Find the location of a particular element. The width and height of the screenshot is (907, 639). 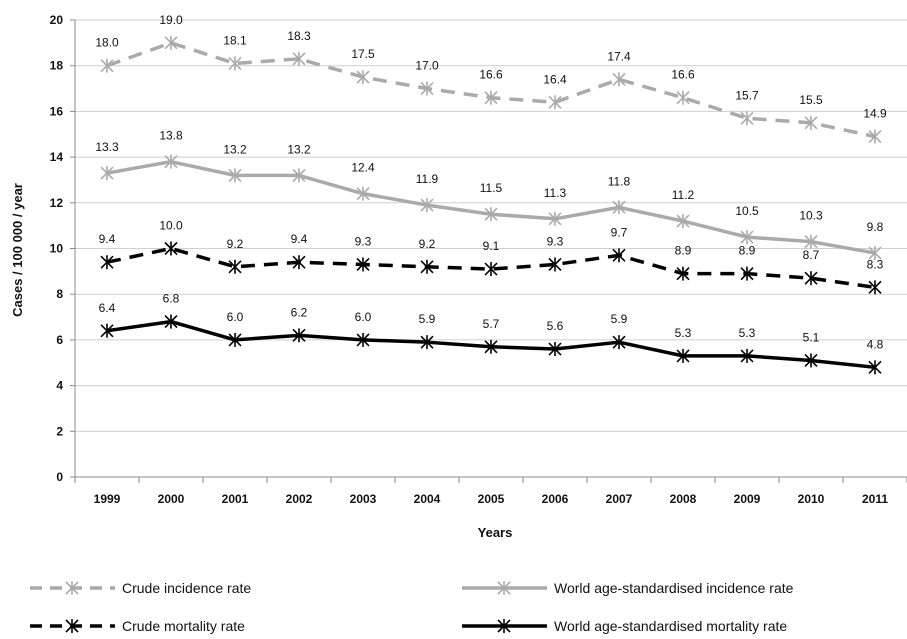

legend-item-4: World age-standardised mortality rate is located at coordinates (624, 626).